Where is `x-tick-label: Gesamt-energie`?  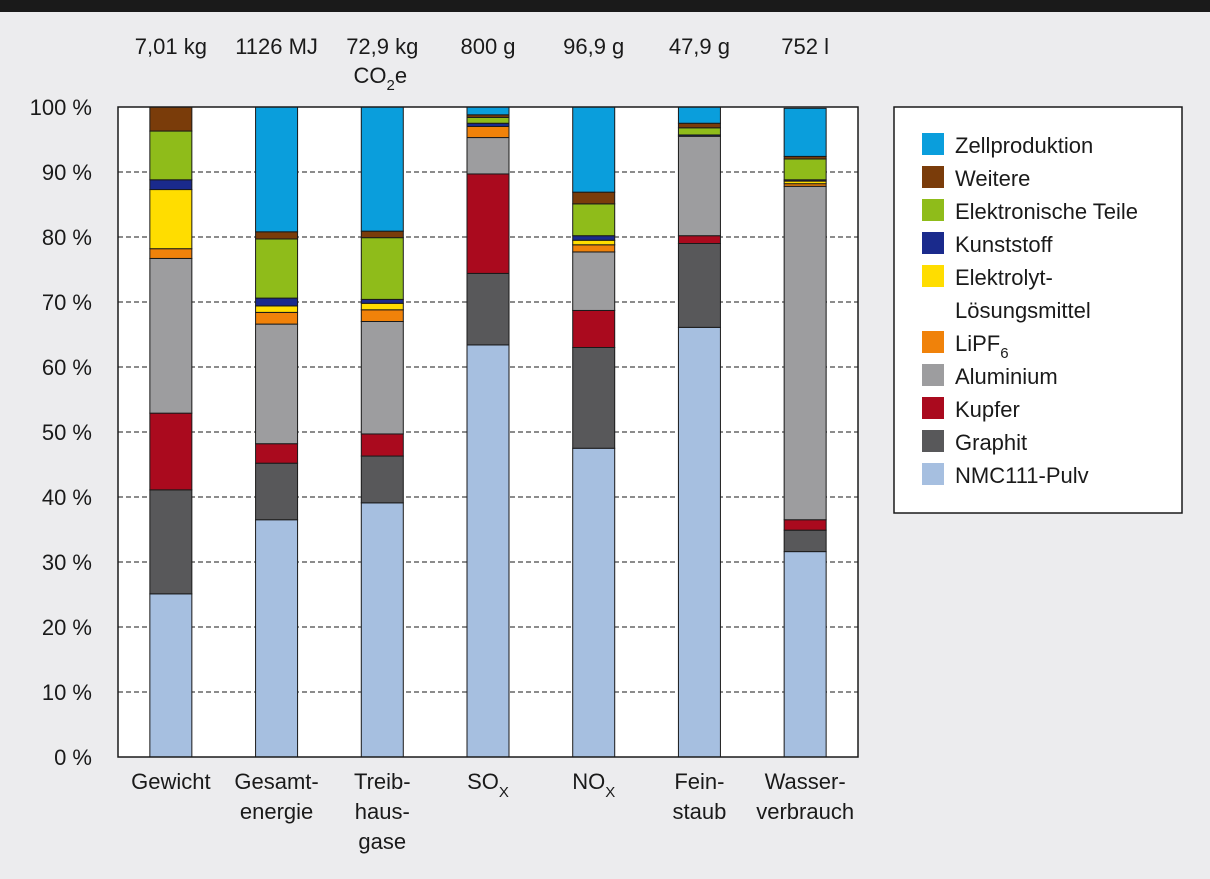
x-tick-label: Gesamt-energie is located at coordinates (276, 796).